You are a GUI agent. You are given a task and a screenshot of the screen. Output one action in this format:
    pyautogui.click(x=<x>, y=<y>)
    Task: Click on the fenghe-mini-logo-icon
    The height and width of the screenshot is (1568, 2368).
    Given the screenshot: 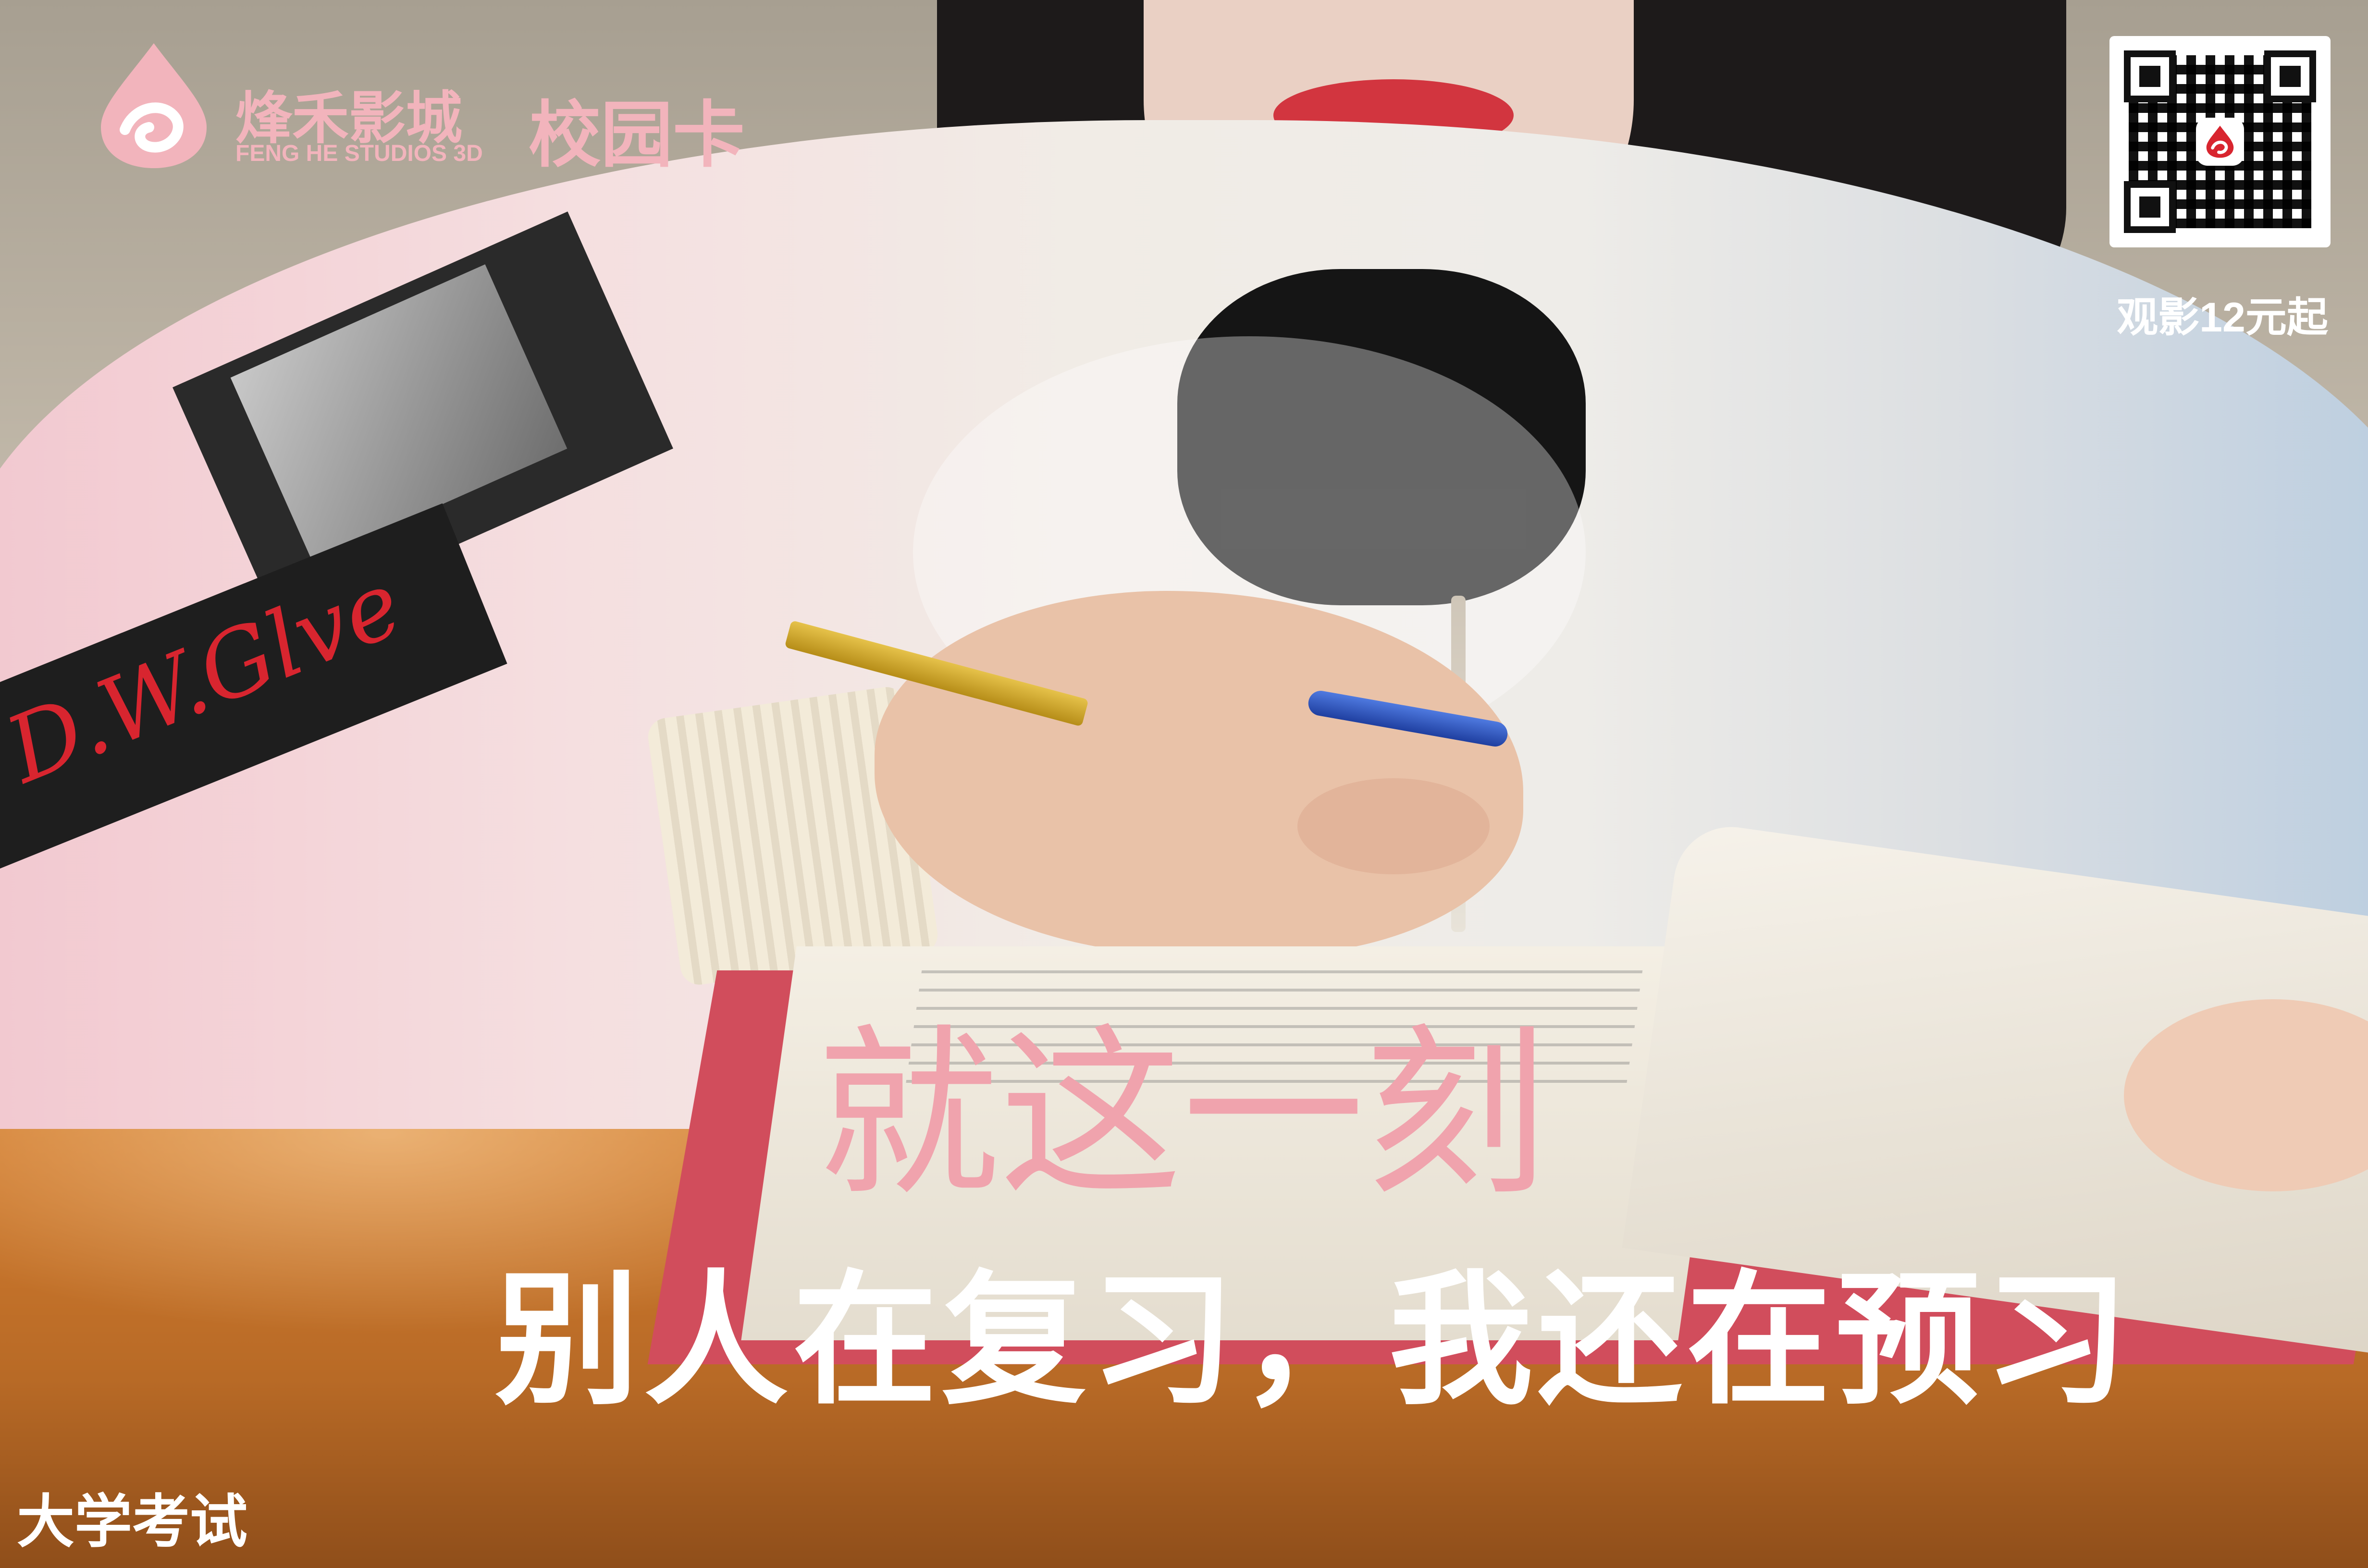 What is the action you would take?
    pyautogui.click(x=2220, y=141)
    